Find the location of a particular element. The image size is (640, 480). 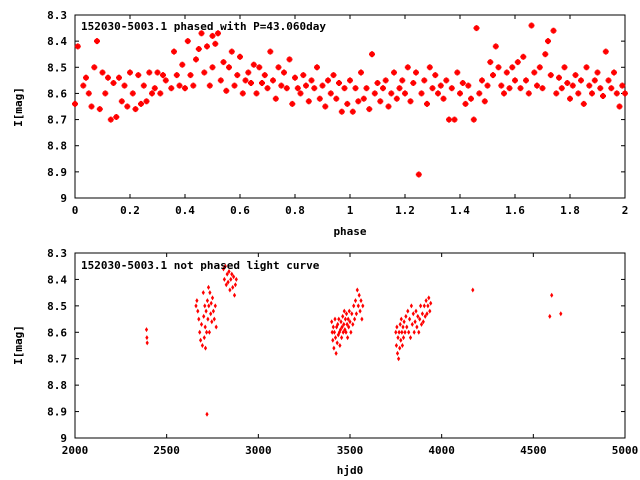

x-tick-label: 4000 is located at coordinates (441, 450).